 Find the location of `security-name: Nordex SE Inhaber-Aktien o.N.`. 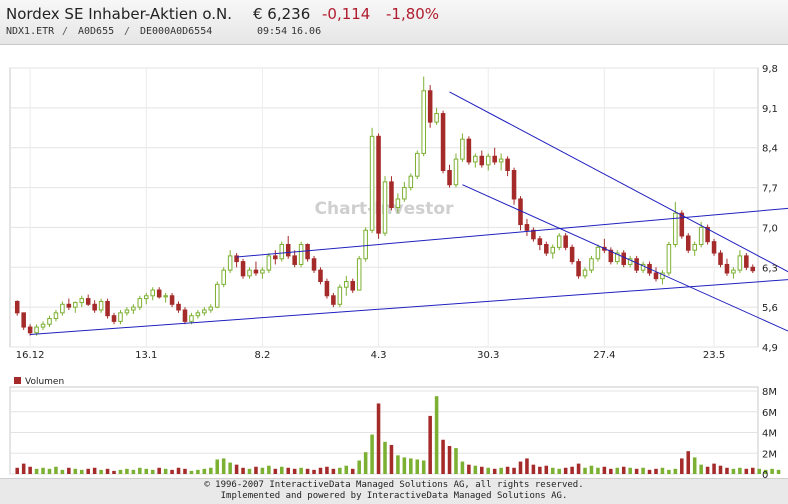

security-name: Nordex SE Inhaber-Aktien o.N. is located at coordinates (119, 14).